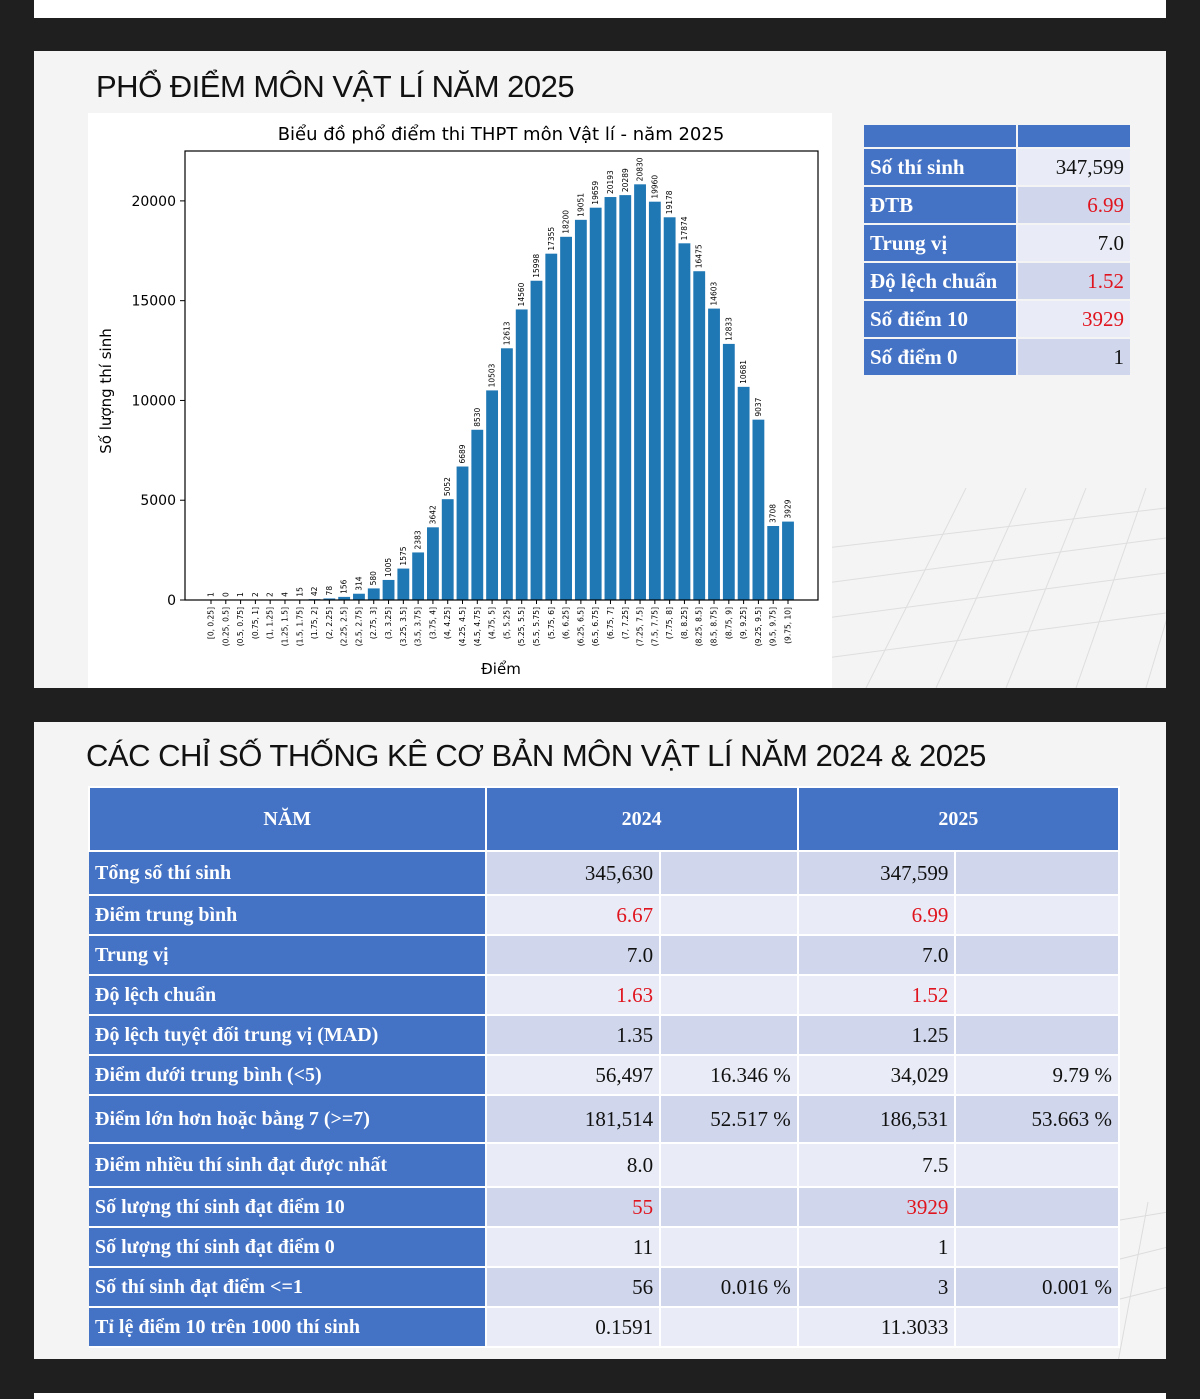 This screenshot has height=1399, width=1200. Describe the element at coordinates (288, 873) in the screenshot. I see `row-label: Tổng số thí sinh` at that location.